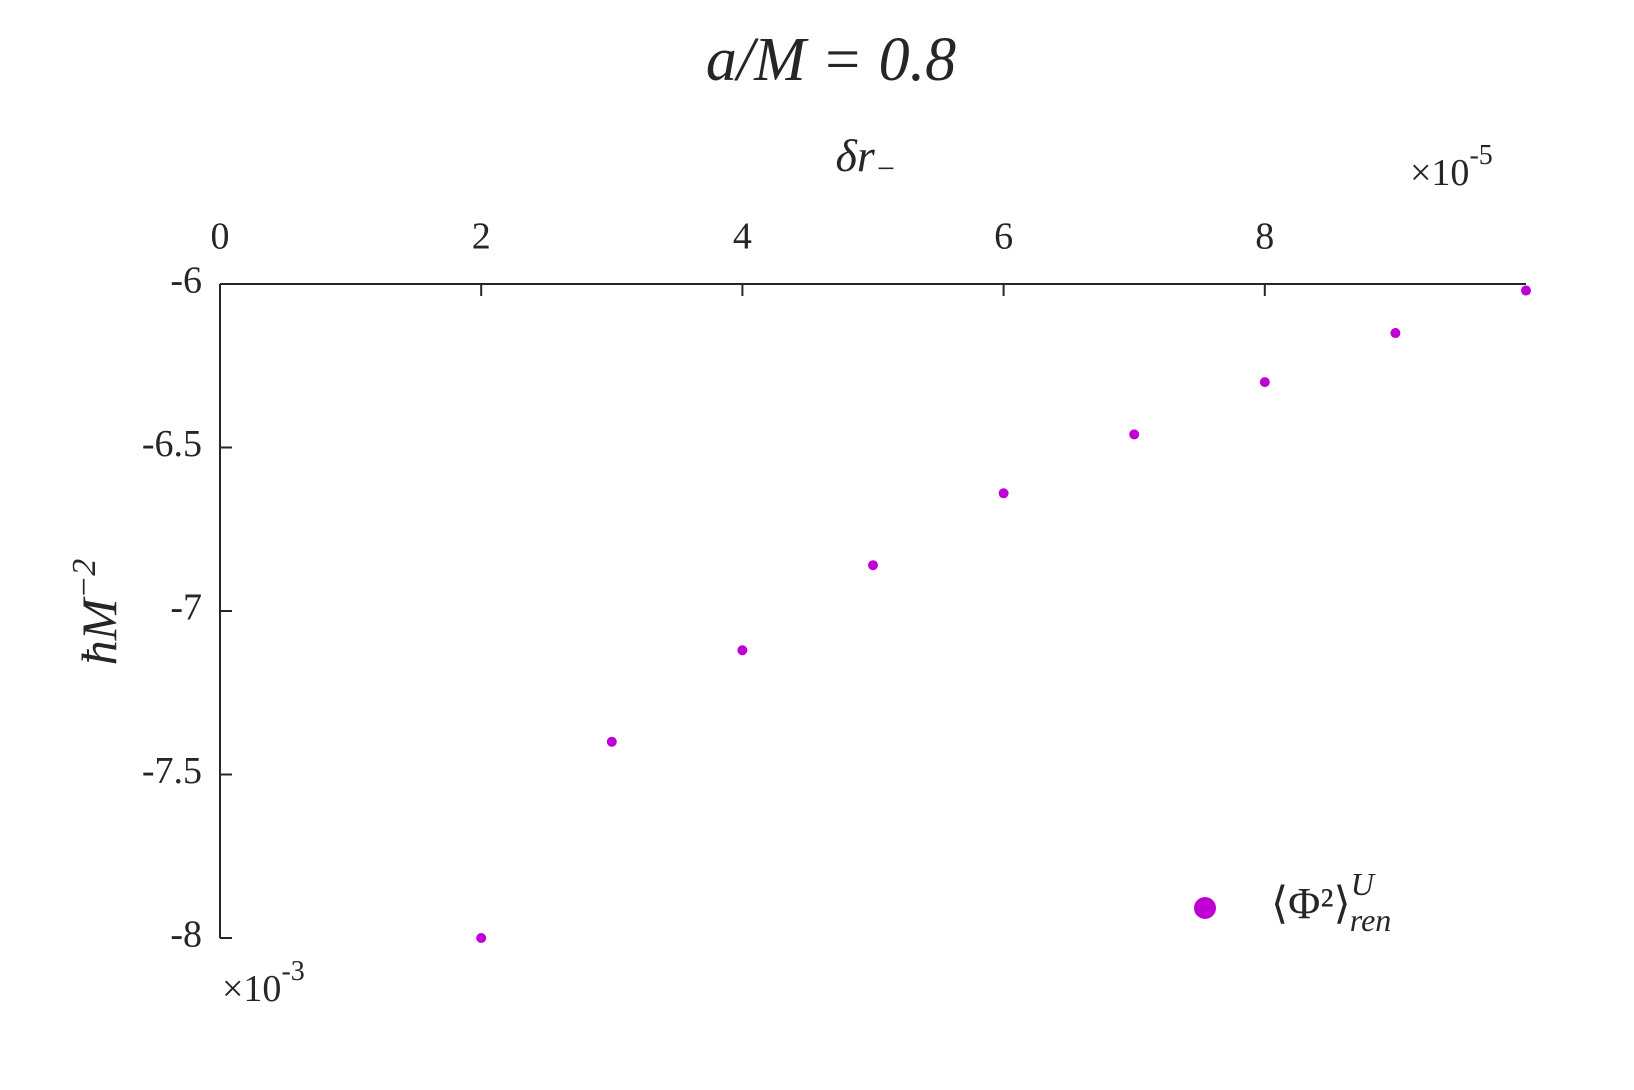 The image size is (1634, 1090). What do you see at coordinates (186, 935) in the screenshot?
I see `y-tick-label: -8` at bounding box center [186, 935].